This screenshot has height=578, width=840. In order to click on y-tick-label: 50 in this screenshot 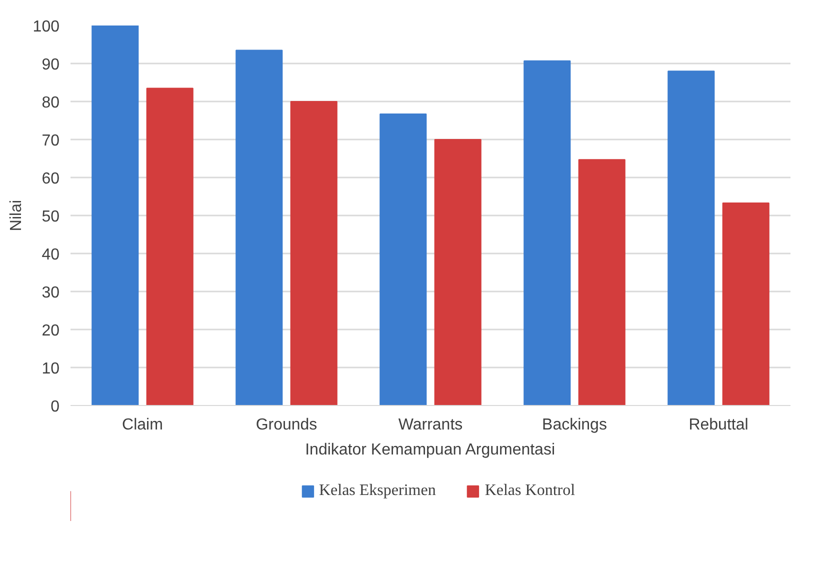, I will do `click(51, 217)`.